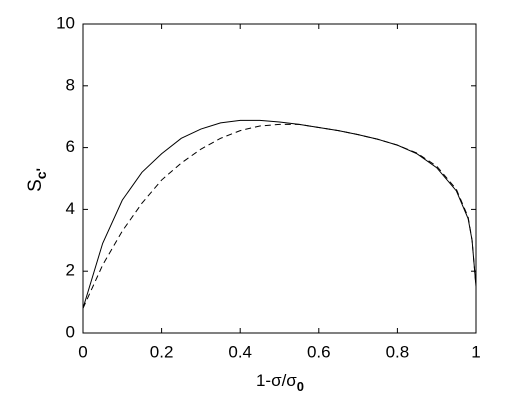 The height and width of the screenshot is (411, 514). I want to click on x-label-main: 1-σ/σ, so click(276, 380).